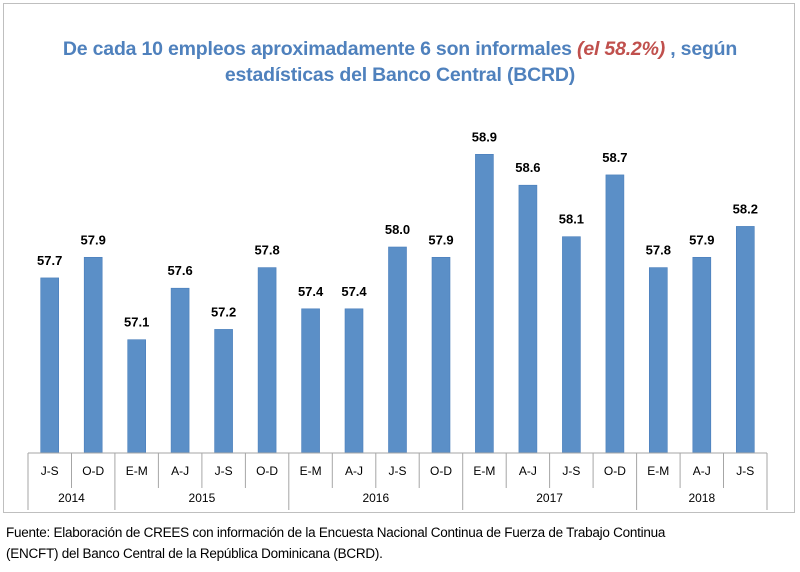  What do you see at coordinates (223, 311) in the screenshot?
I see `value-label: 57.2` at bounding box center [223, 311].